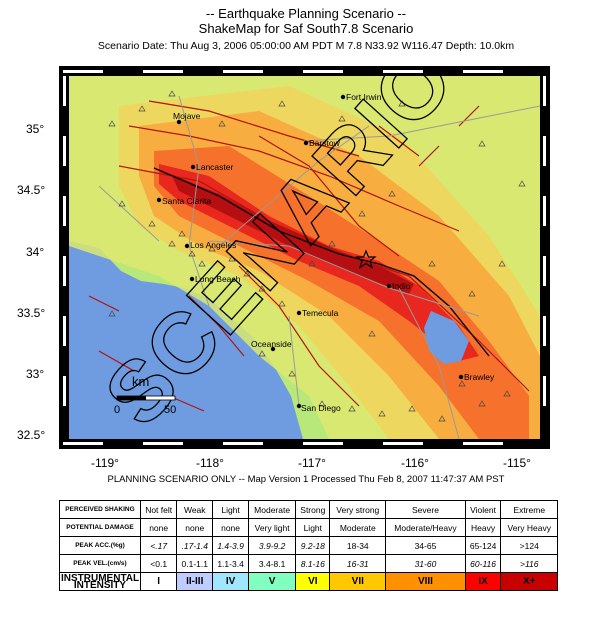  I want to click on legend-row-header: PERCEIVED SHAKING, so click(100, 509).